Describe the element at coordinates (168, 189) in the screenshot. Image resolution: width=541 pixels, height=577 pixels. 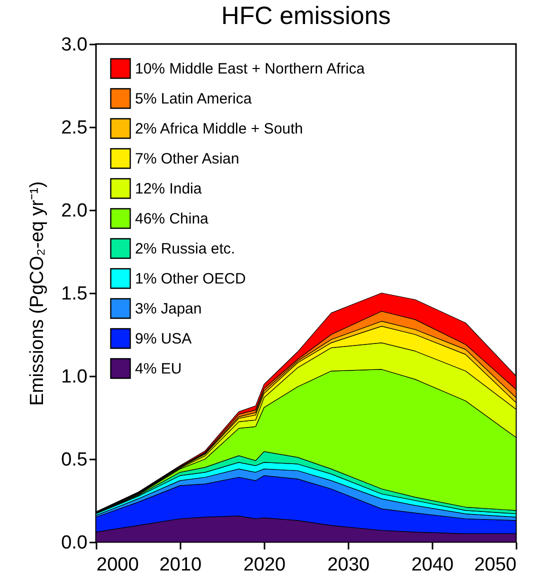
I see `legend-label: 12% India` at that location.